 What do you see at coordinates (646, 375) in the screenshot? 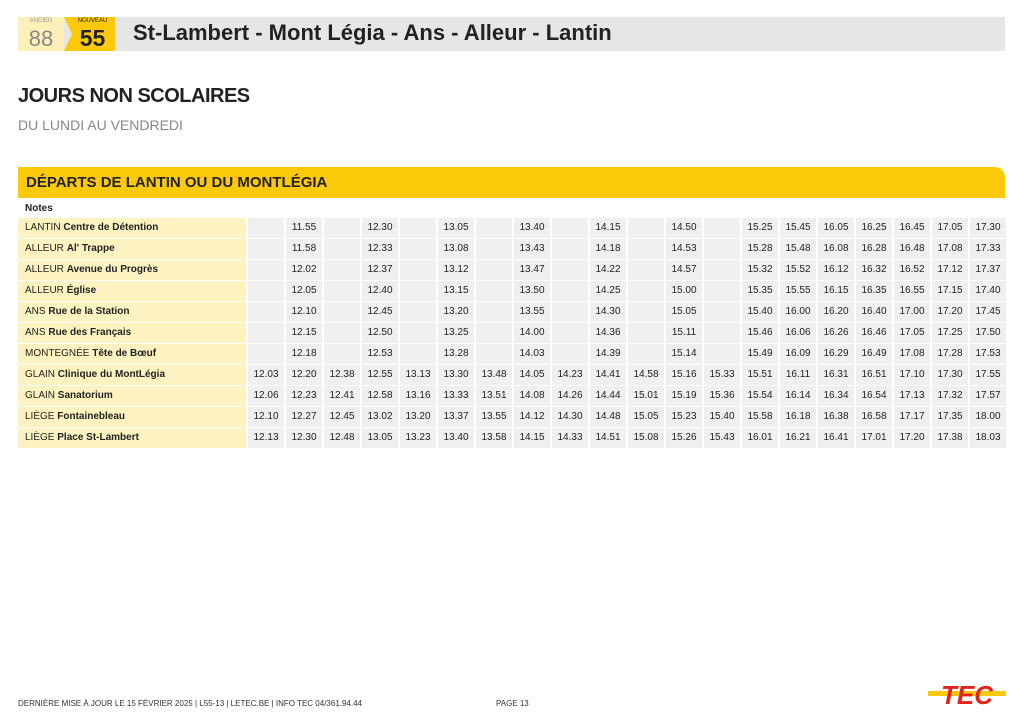
I see `departure-time: 14.58` at bounding box center [646, 375].